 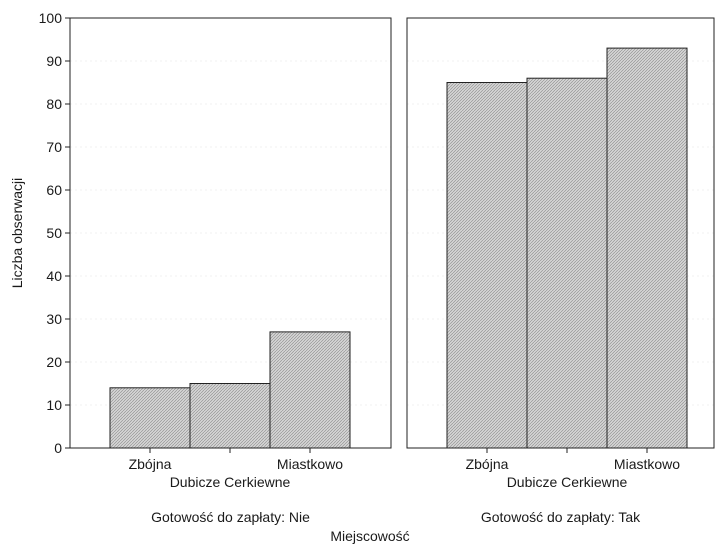 What do you see at coordinates (230, 517) in the screenshot?
I see `panel-label: Gotowość do zapłaty: Nie` at bounding box center [230, 517].